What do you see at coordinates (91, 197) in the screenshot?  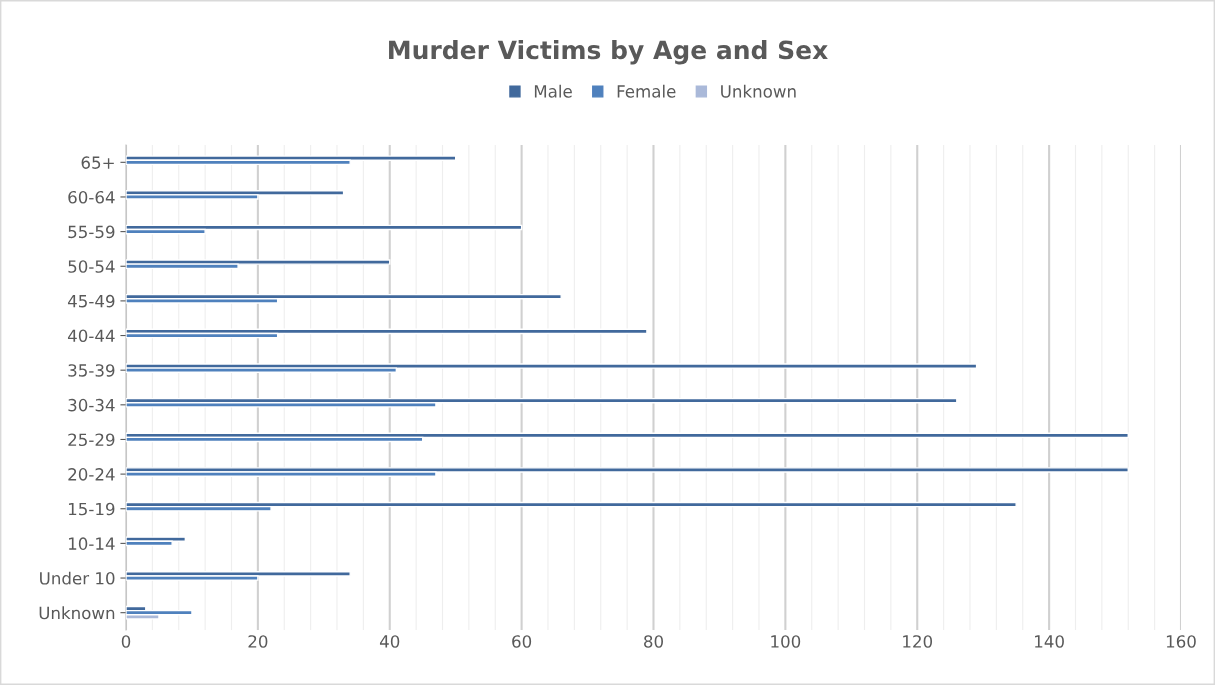 I see `y-tick-label: 60-64` at bounding box center [91, 197].